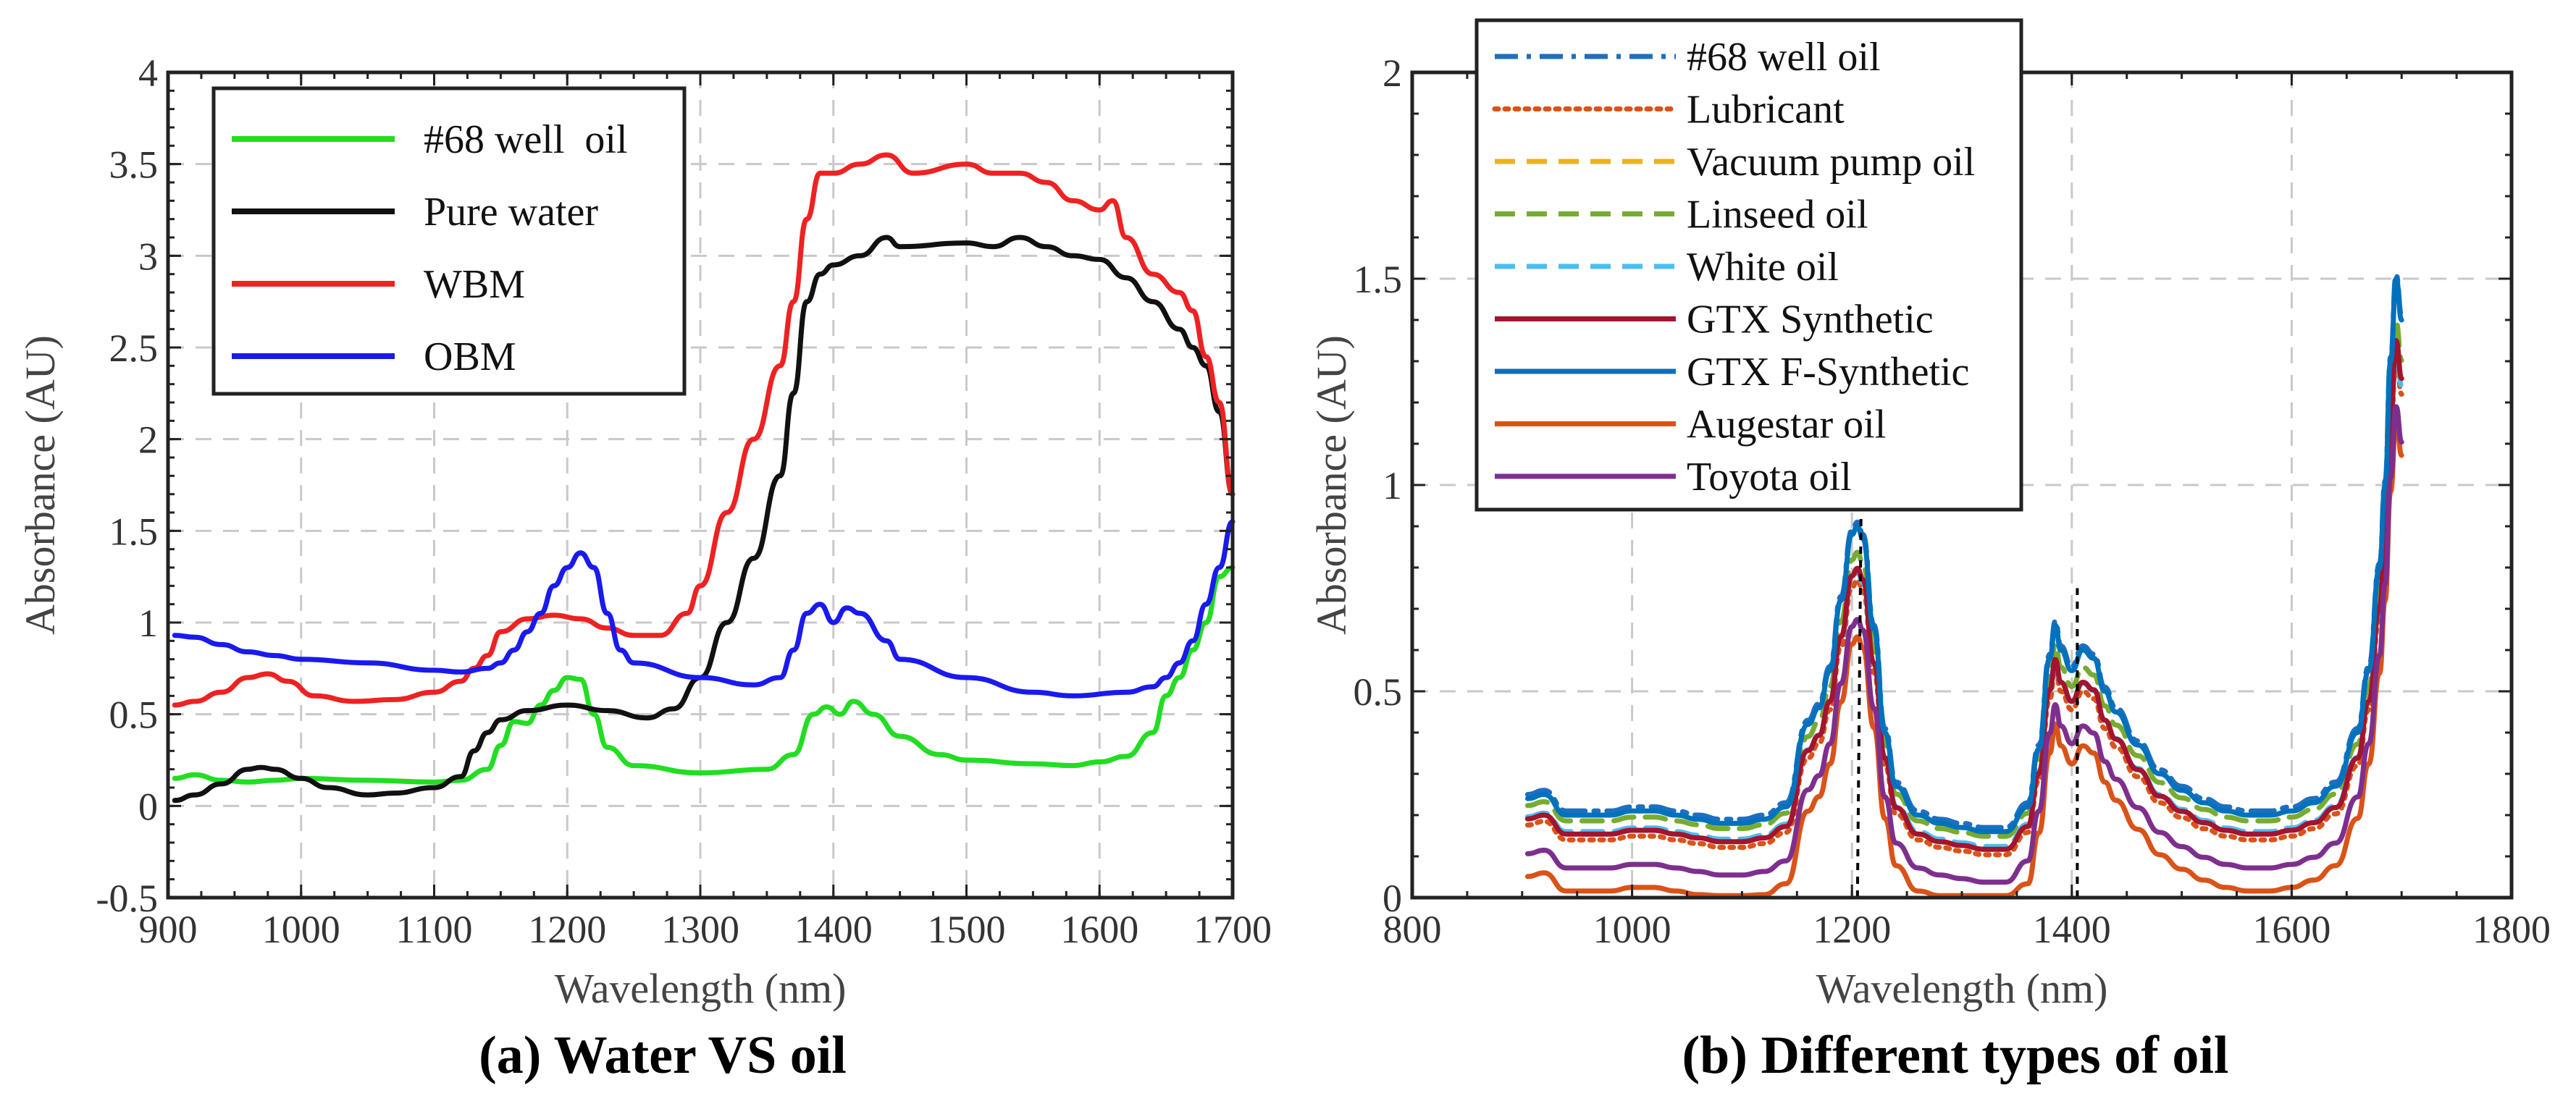  Describe the element at coordinates (40, 485) in the screenshot. I see `panel-a-ylabel: Absorbance (AU)` at that location.